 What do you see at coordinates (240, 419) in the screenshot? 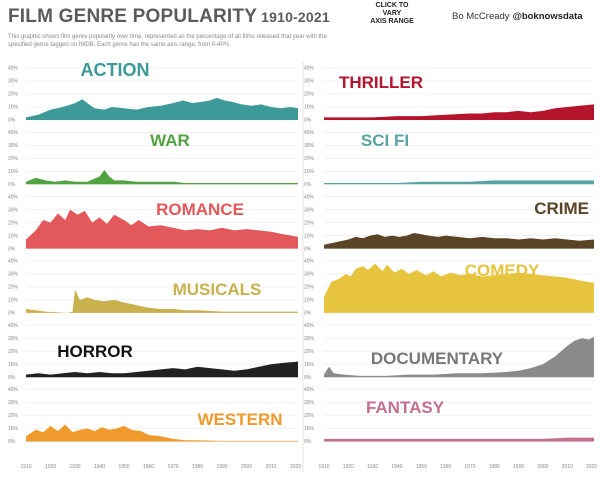
I see `genre-label-western: WESTERN` at bounding box center [240, 419].